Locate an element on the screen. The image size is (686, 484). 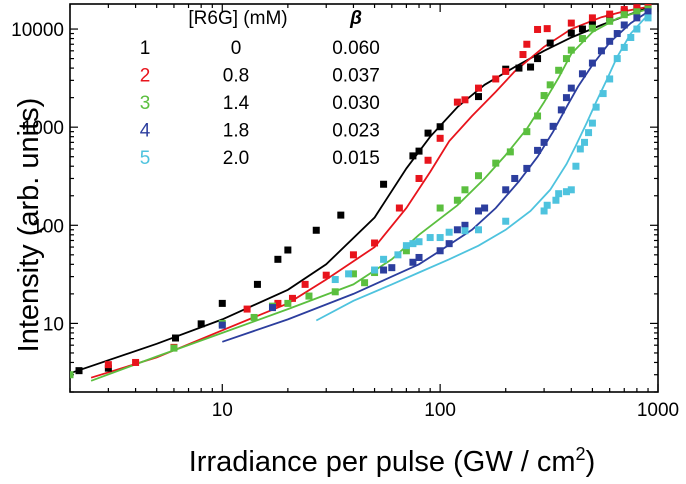
y-tick-label: 10 is located at coordinates (53, 324).